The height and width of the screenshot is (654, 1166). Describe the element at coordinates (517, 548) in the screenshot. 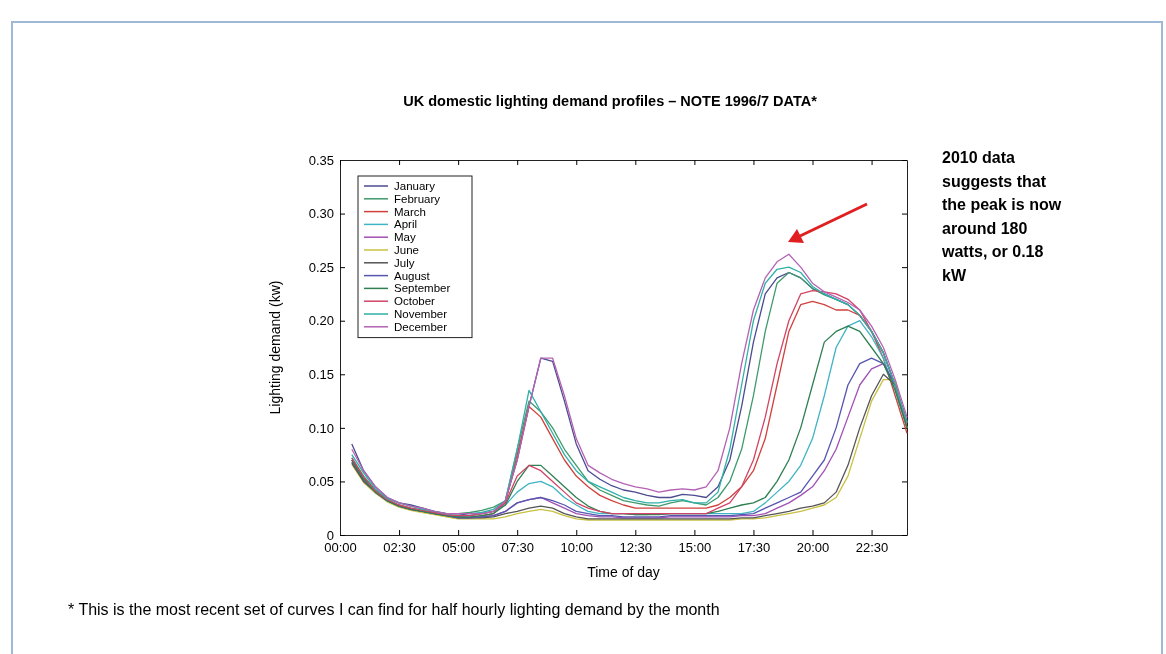

I see `x-tick-label: 07:30` at that location.